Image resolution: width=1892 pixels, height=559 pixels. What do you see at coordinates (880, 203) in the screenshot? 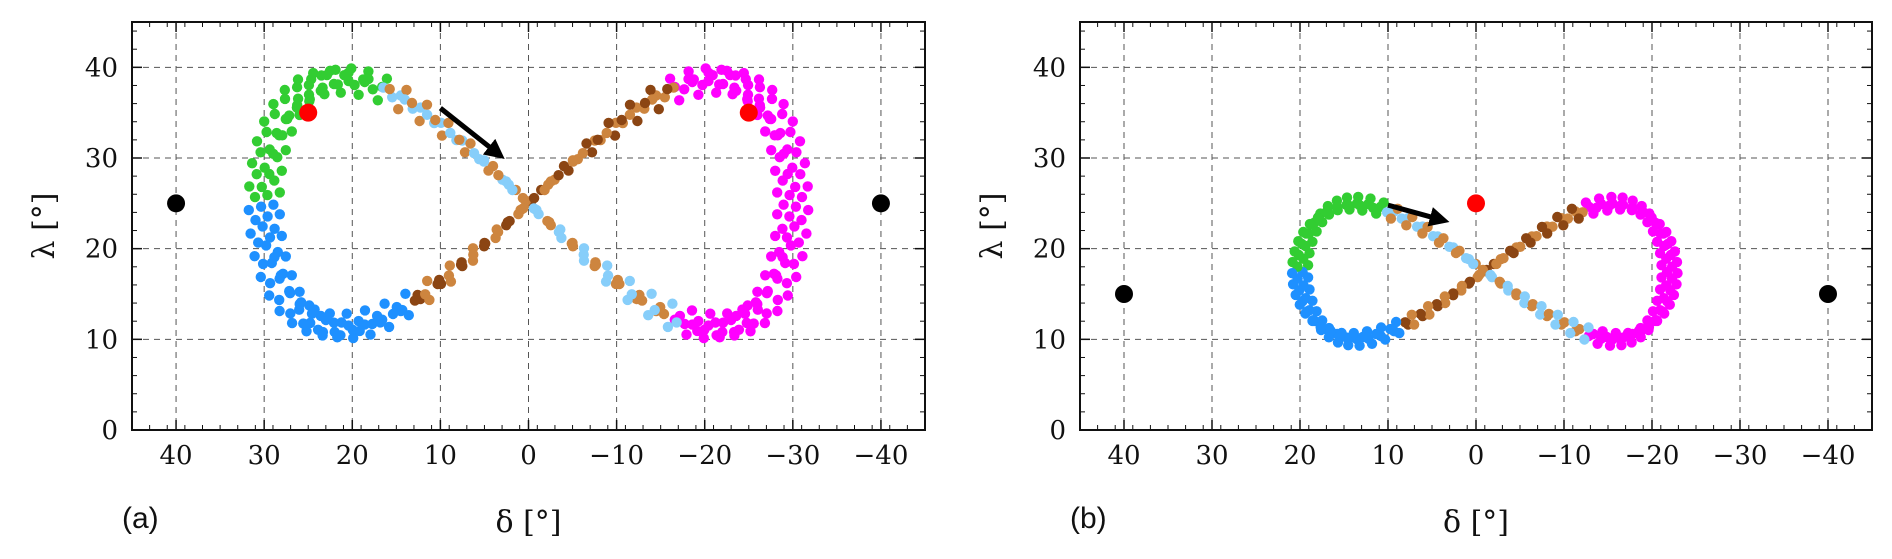
I see `panel-a-black-marker-right` at bounding box center [880, 203].